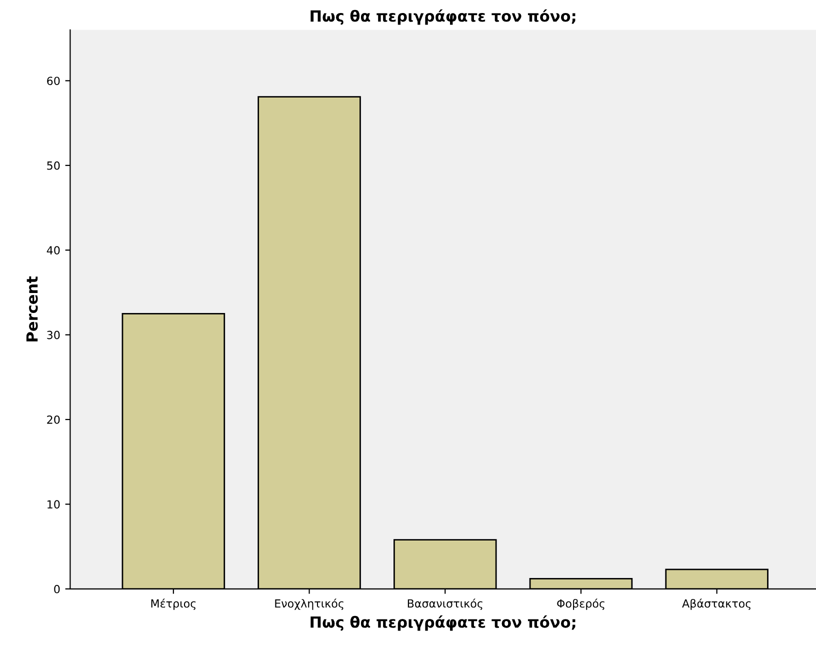 Image resolution: width=816 pixels, height=650 pixels. I want to click on y-tick-label: 60, so click(53, 81).